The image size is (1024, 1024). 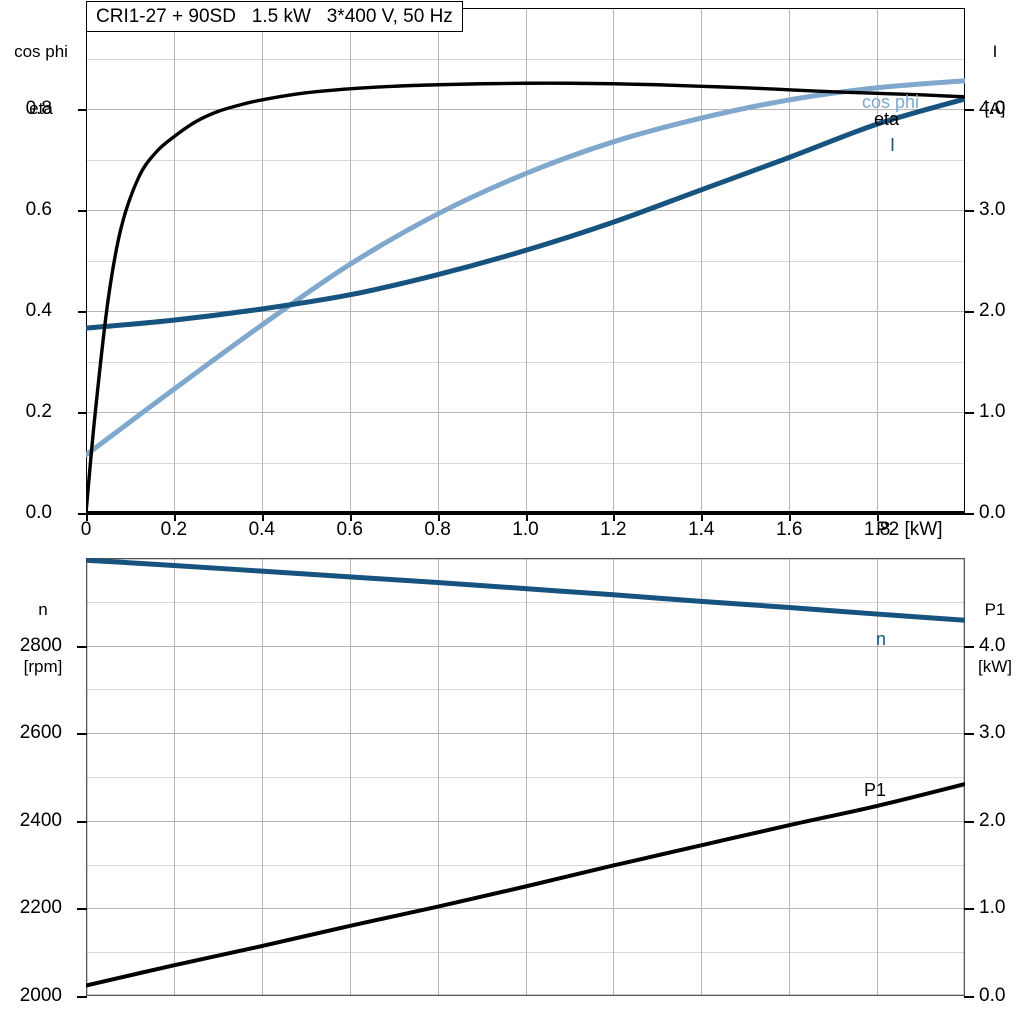 I want to click on top-x-tick: 1.4, so click(x=701, y=529).